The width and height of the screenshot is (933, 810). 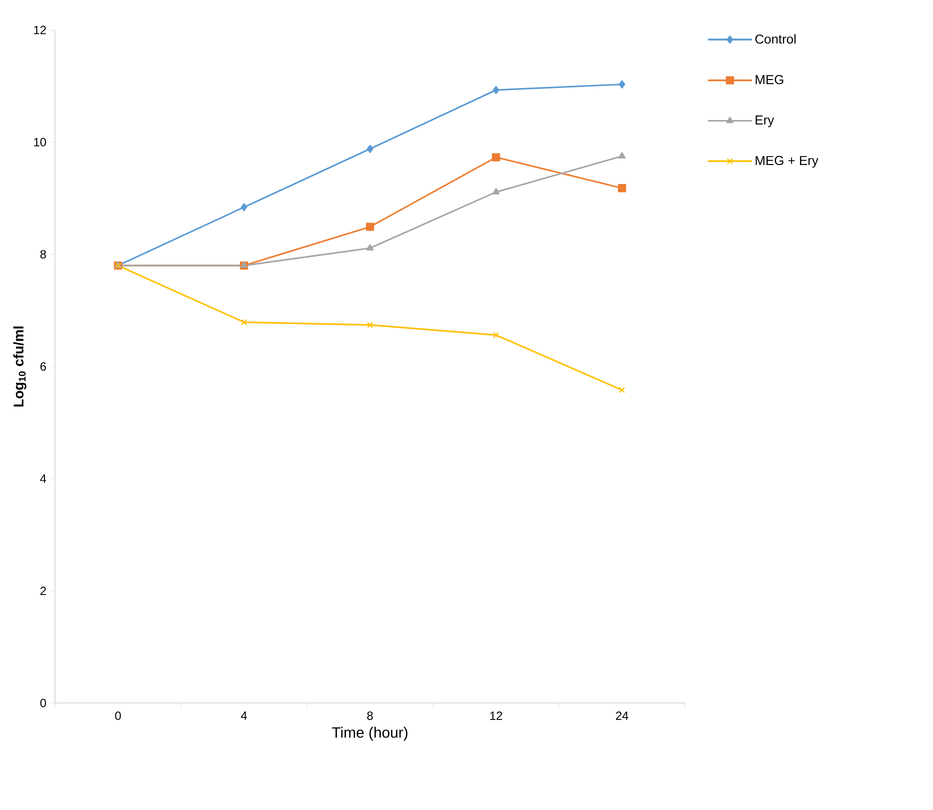 What do you see at coordinates (765, 122) in the screenshot?
I see `legend-label: Ery` at bounding box center [765, 122].